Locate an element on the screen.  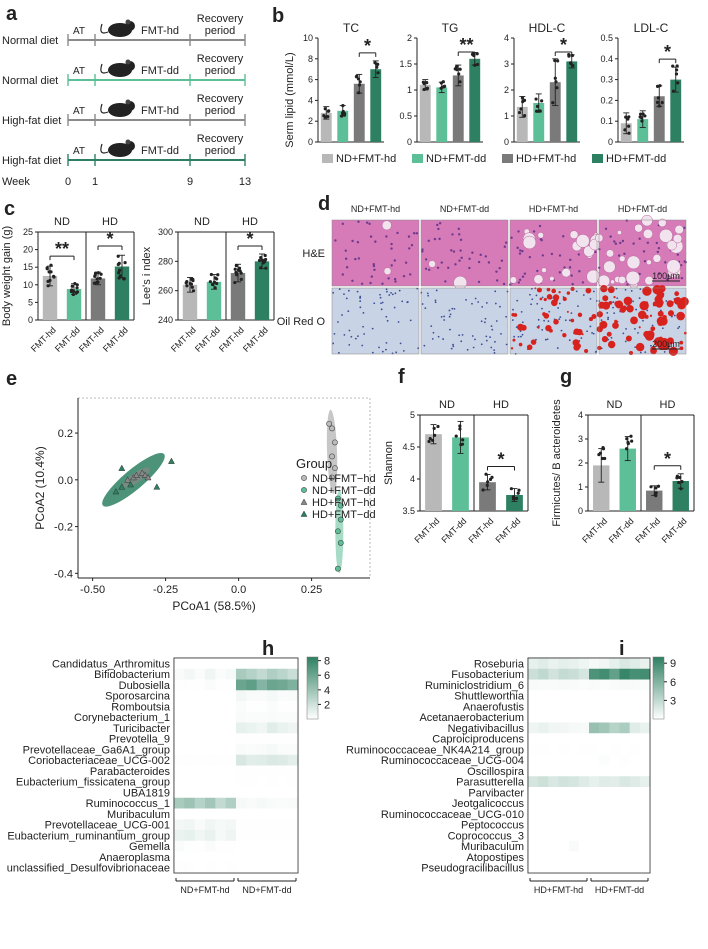
heatmap-row-label: UBA1819 is located at coordinates (146, 793).